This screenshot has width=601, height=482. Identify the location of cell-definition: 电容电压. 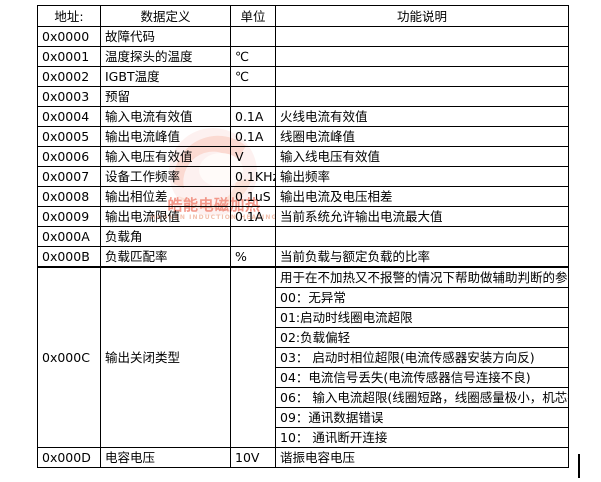
(165, 457).